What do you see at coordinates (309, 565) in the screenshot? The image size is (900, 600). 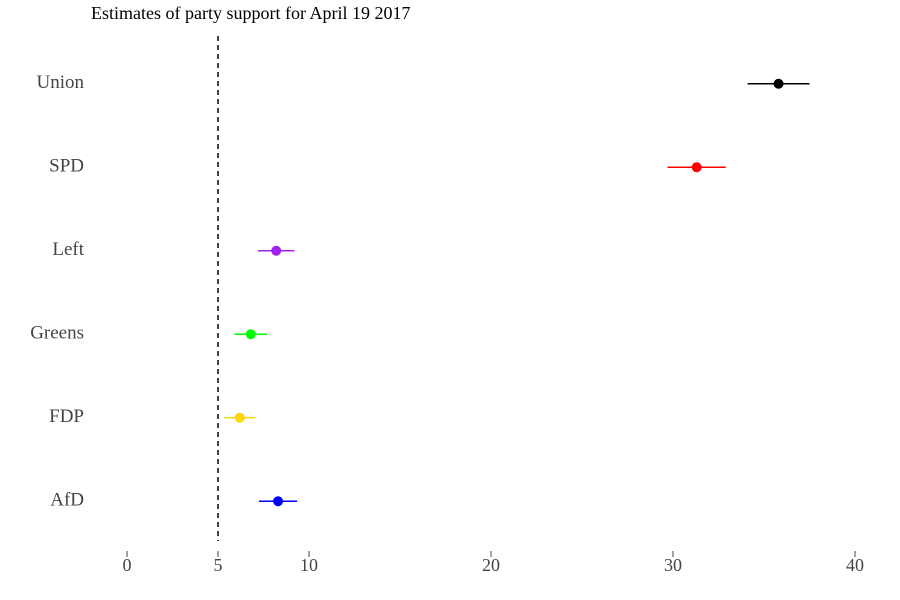 I see `x-tick-label: 10` at bounding box center [309, 565].